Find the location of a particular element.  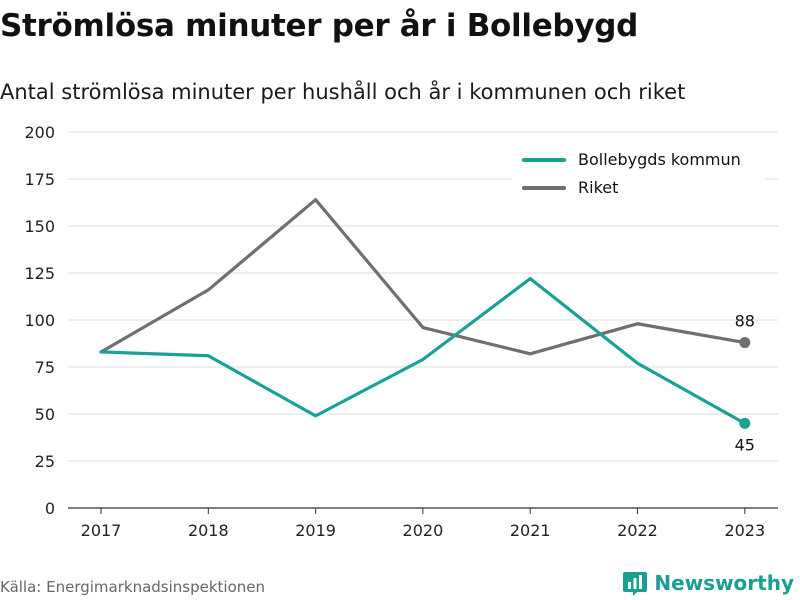

legend-label-riket: Riket is located at coordinates (598, 187).